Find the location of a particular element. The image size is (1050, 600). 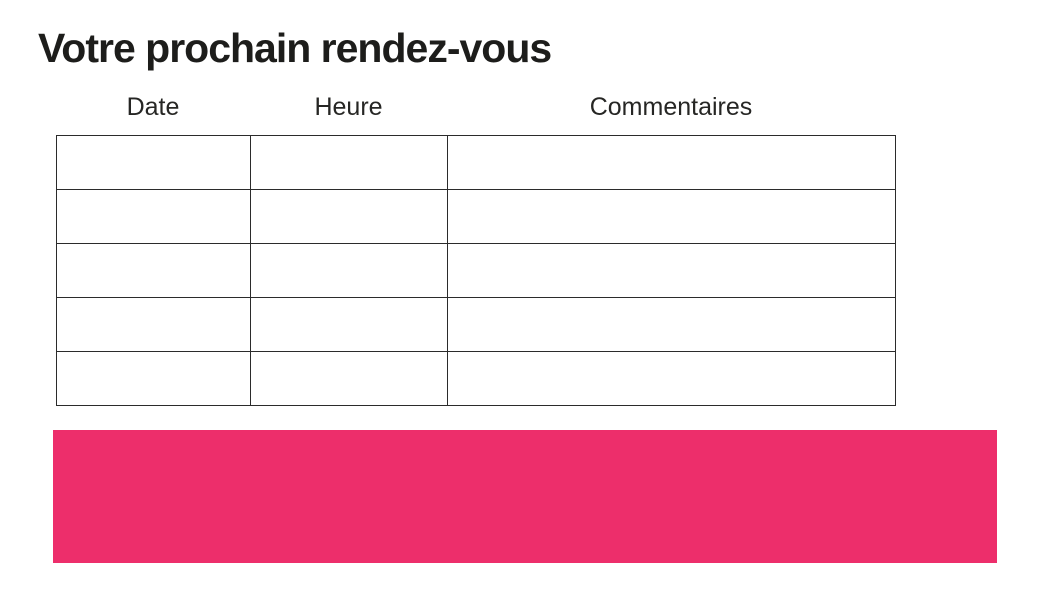

column-header-date: Date is located at coordinates (153, 107).